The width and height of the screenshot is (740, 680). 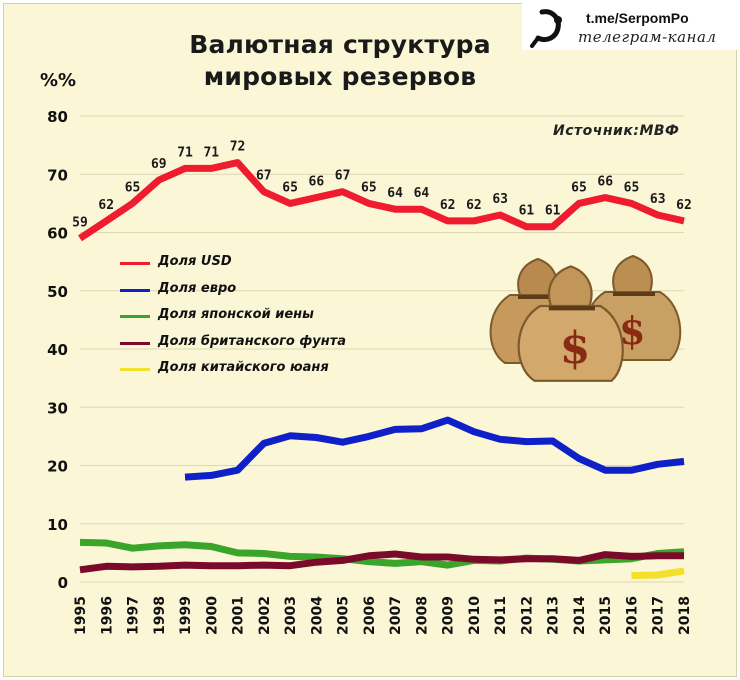 What do you see at coordinates (265, 615) in the screenshot?
I see `x-tick-label: 2002` at bounding box center [265, 615].